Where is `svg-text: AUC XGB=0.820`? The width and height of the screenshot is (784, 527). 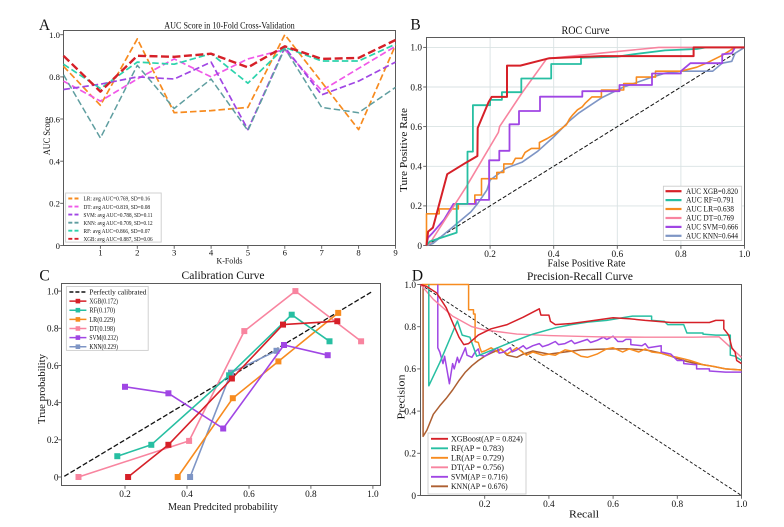 svg-text: AUC XGB=0.820 is located at coordinates (712, 191).